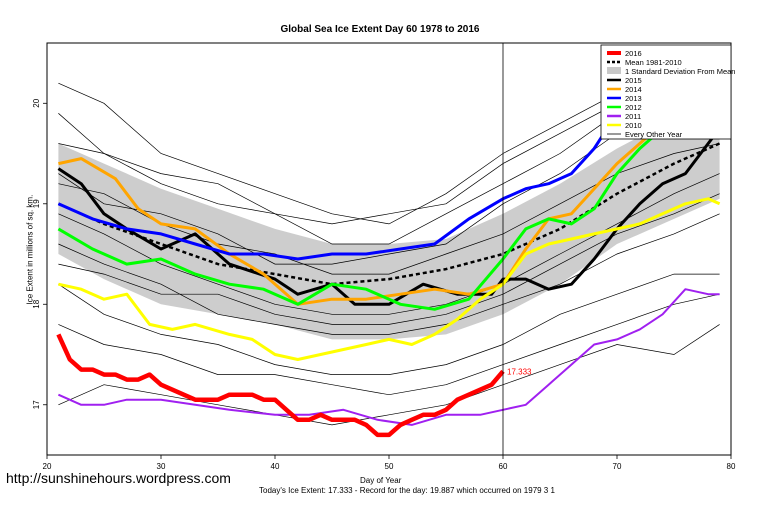  I want to click on y-tick-label: 17, so click(36, 404).